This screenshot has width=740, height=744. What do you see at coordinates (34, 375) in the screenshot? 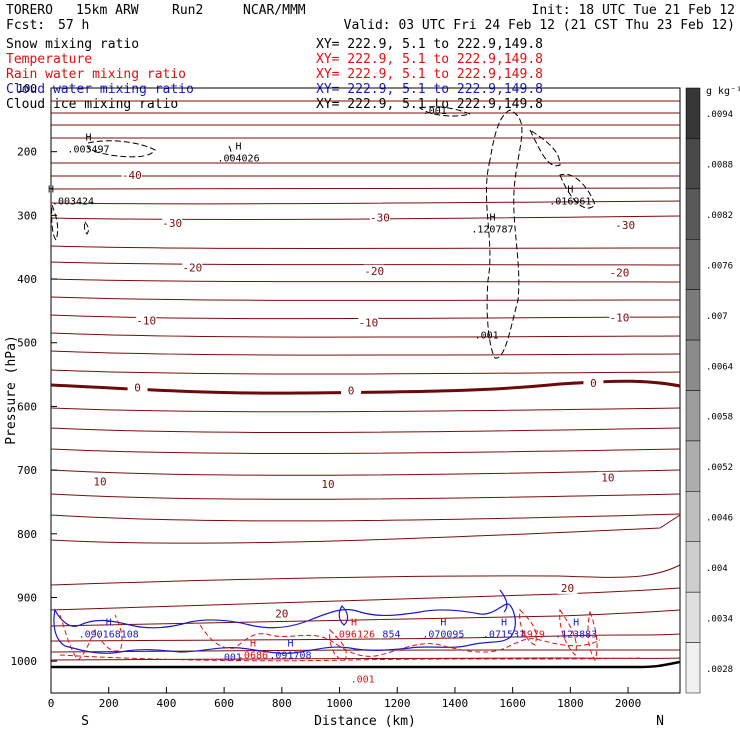
I see `y-axis: 100 200 300 400 500 600 700 800 900 1000` at bounding box center [34, 375].